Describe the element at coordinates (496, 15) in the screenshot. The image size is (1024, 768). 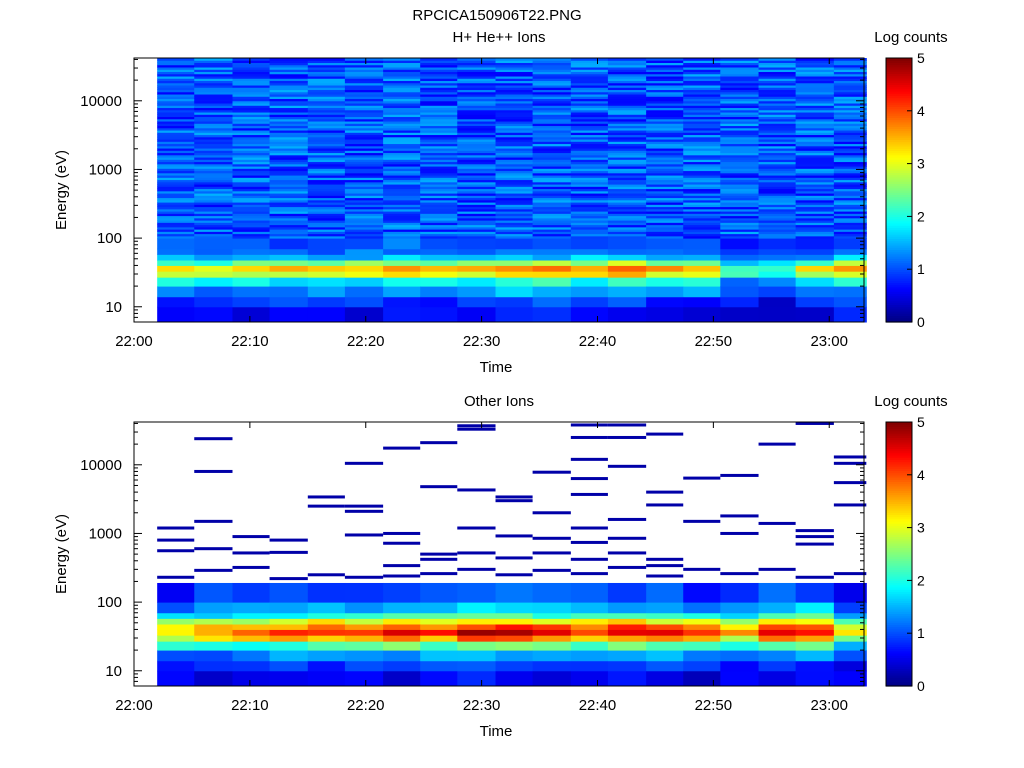
I see `figure-title: RPCICA150906T22.PNG` at that location.